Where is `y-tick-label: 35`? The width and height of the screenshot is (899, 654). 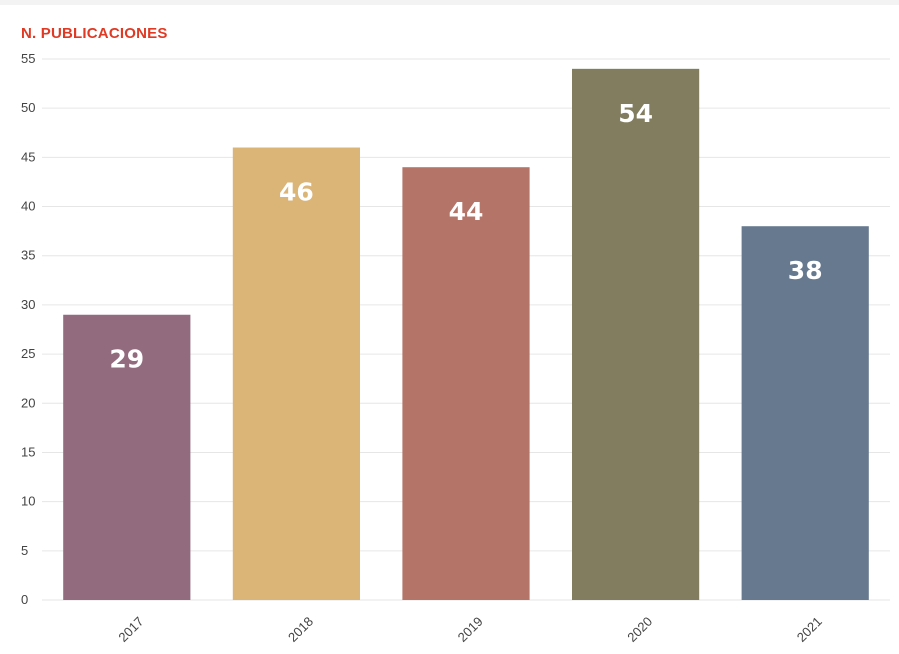 y-tick-label: 35 is located at coordinates (28, 255).